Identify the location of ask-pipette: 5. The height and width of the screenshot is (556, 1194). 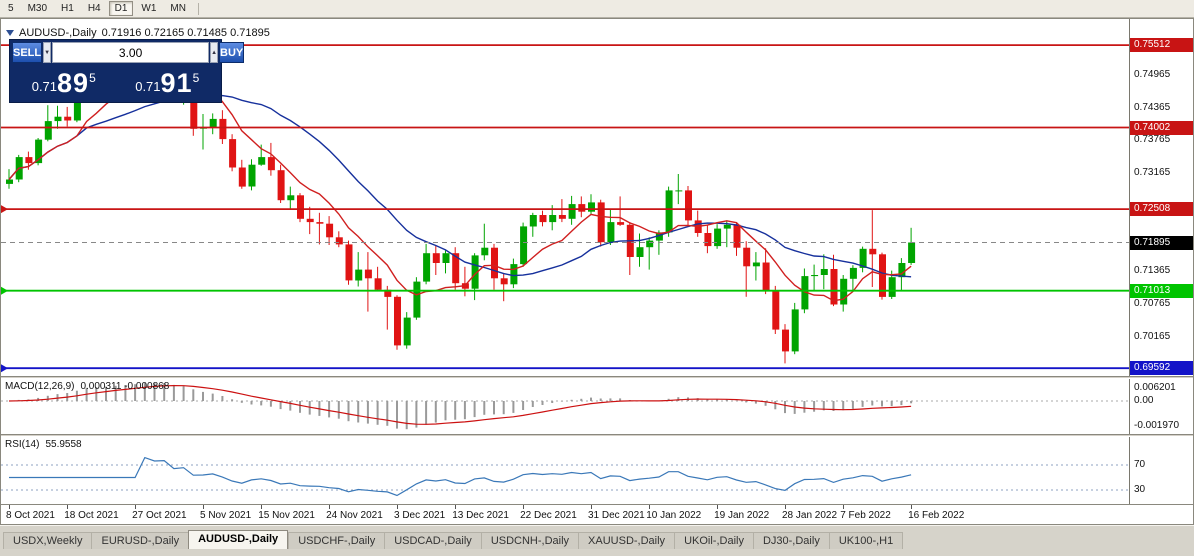
(196, 78).